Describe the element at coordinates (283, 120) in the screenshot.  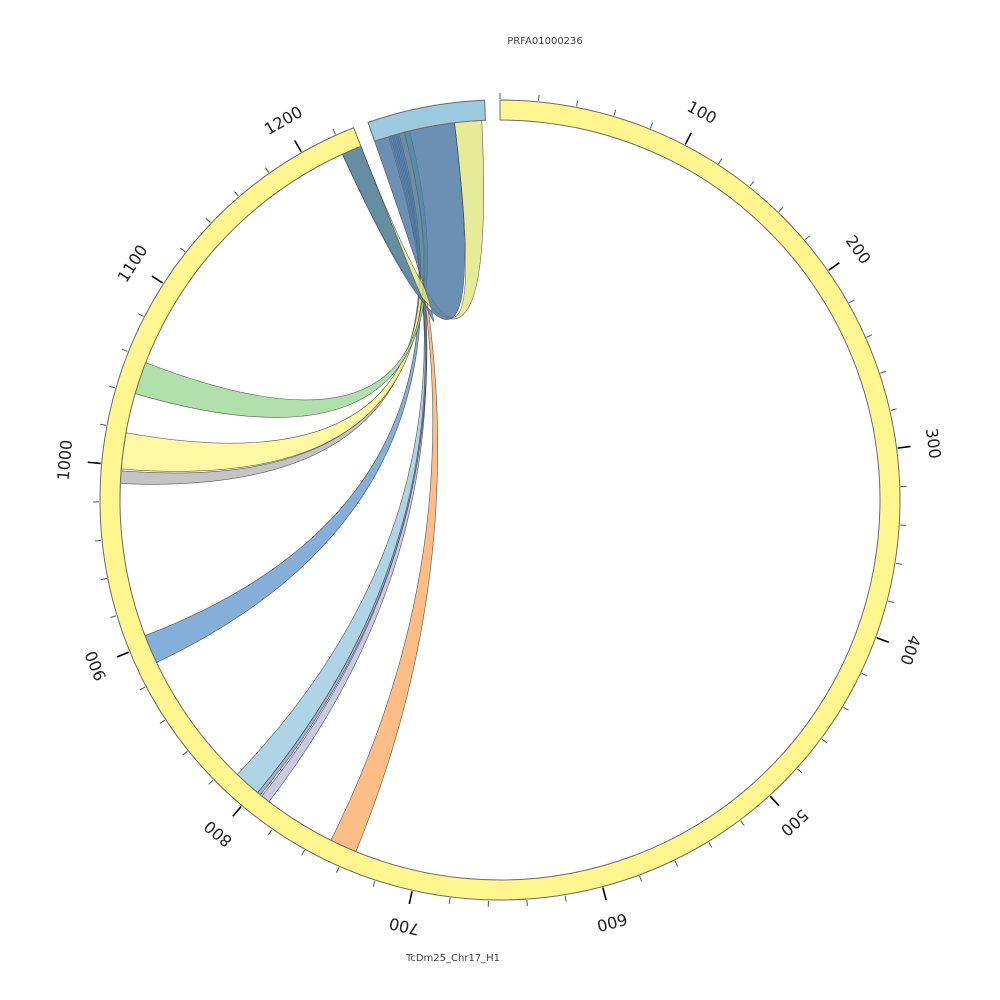
I see `tick-label: 1200` at that location.